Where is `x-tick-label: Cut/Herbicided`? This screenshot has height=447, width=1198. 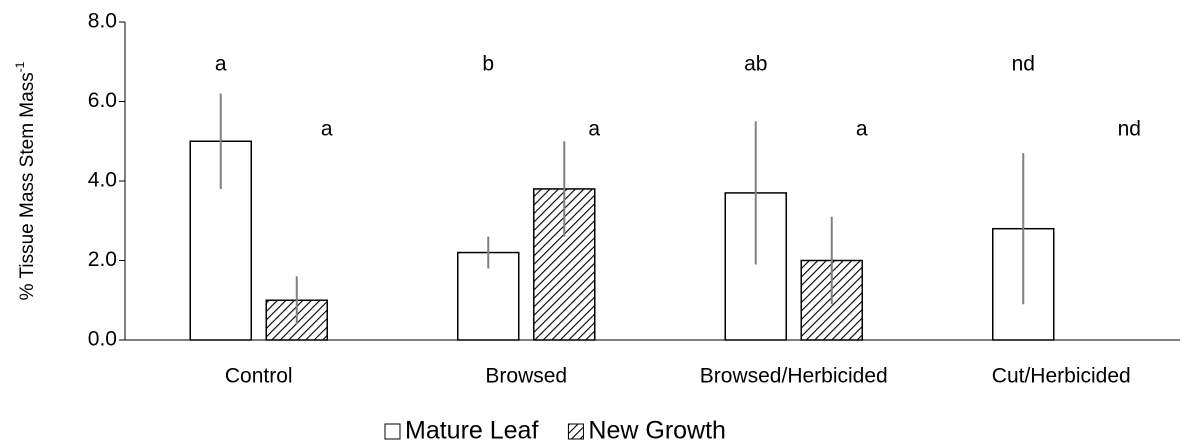
x-tick-label: Cut/Herbicided is located at coordinates (1061, 376).